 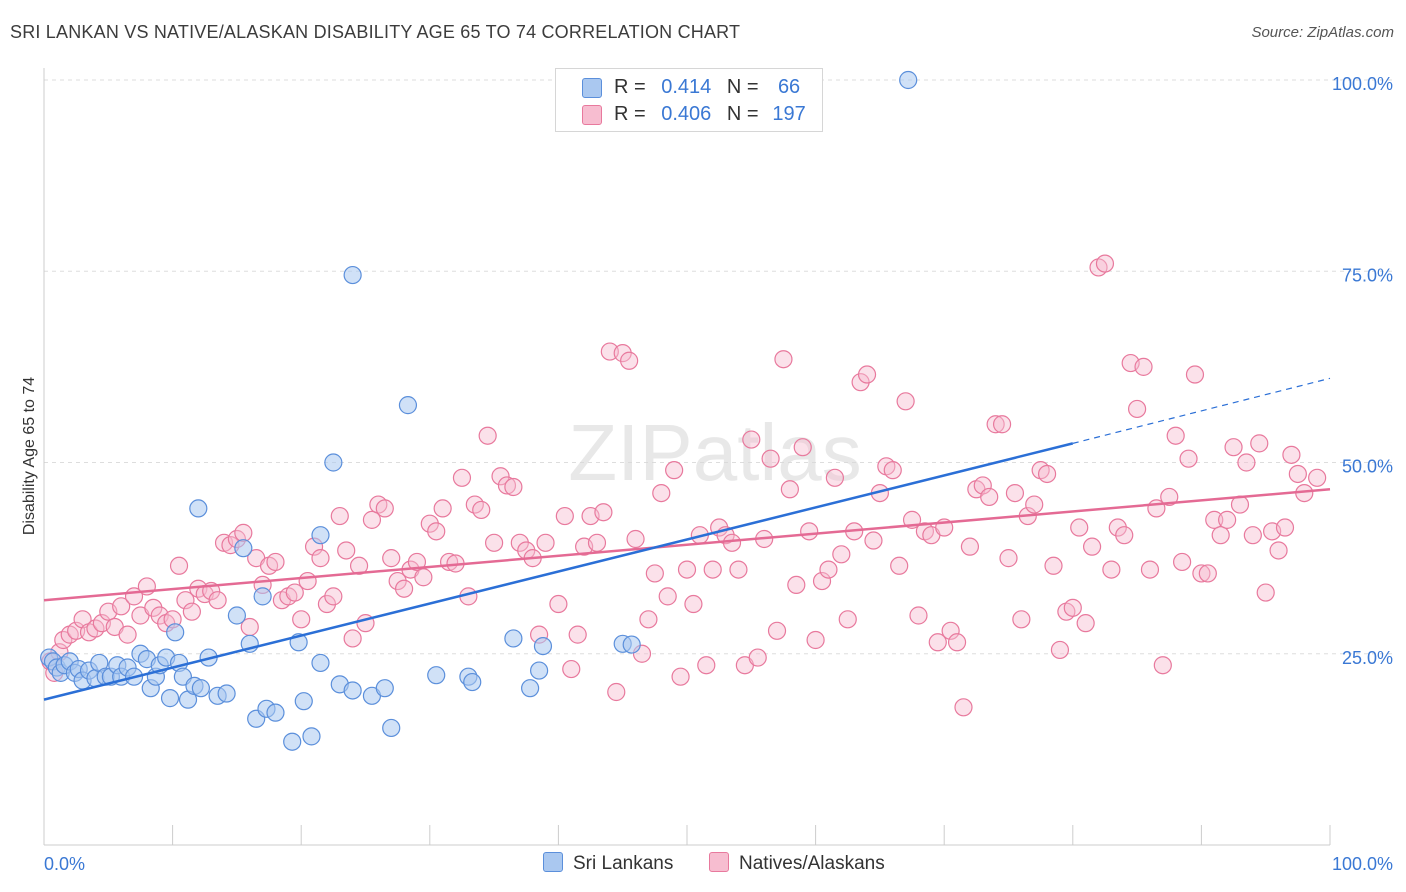 I want to click on correlation-legend: R = 0.414 N = 66 R = 0.406 N = 197, so click(x=689, y=100).